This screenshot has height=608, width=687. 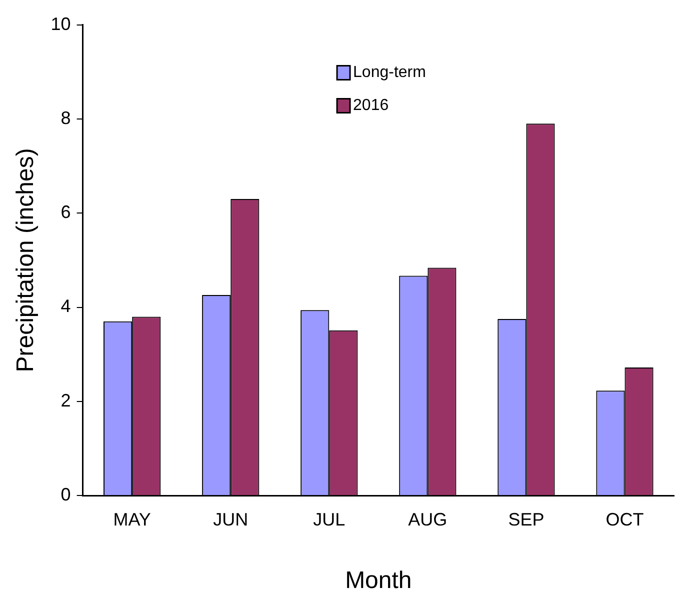 I want to click on y-tick-label: 6, so click(x=65, y=212).